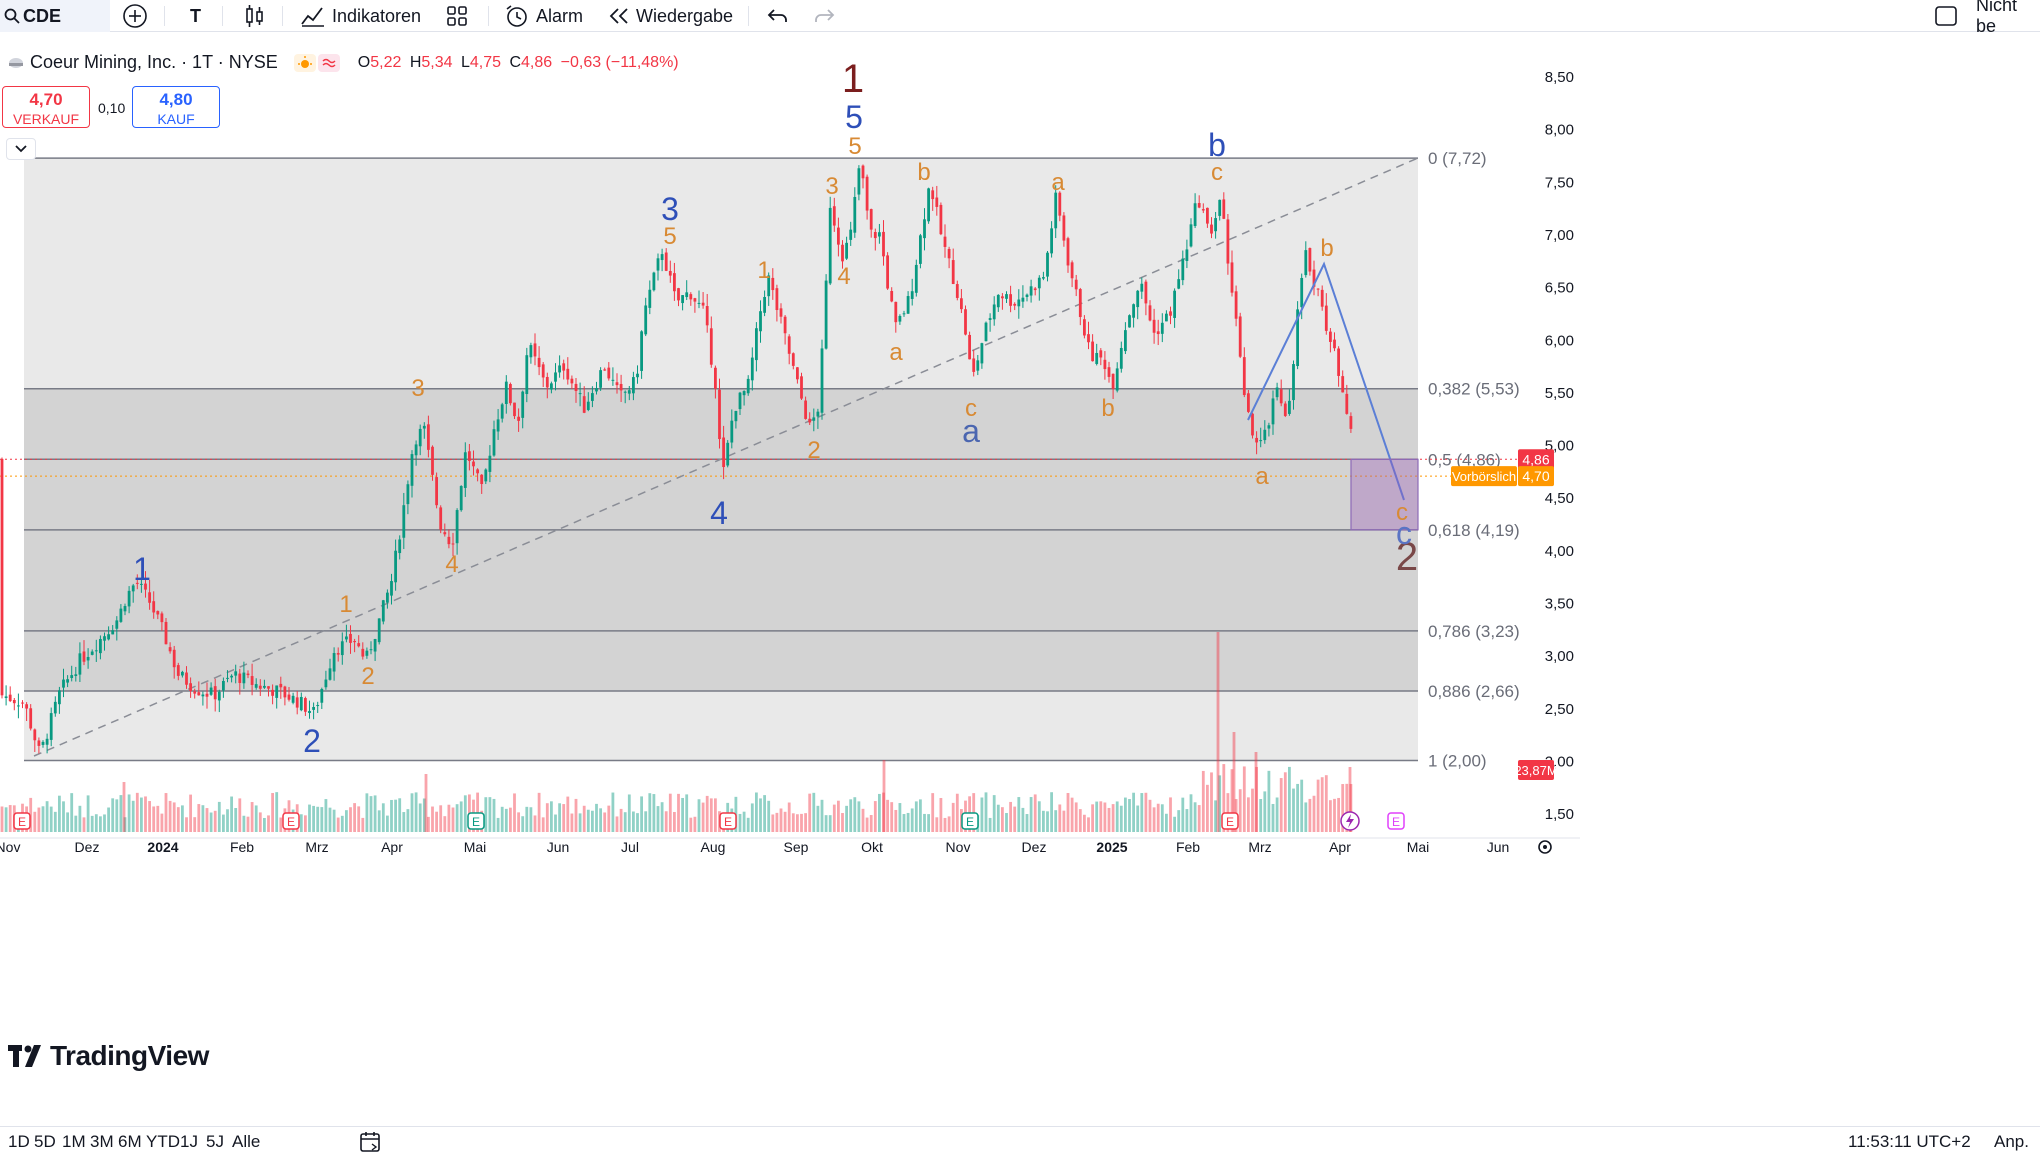  What do you see at coordinates (215, 1141) in the screenshot?
I see `timeframe-5j: 5J` at bounding box center [215, 1141].